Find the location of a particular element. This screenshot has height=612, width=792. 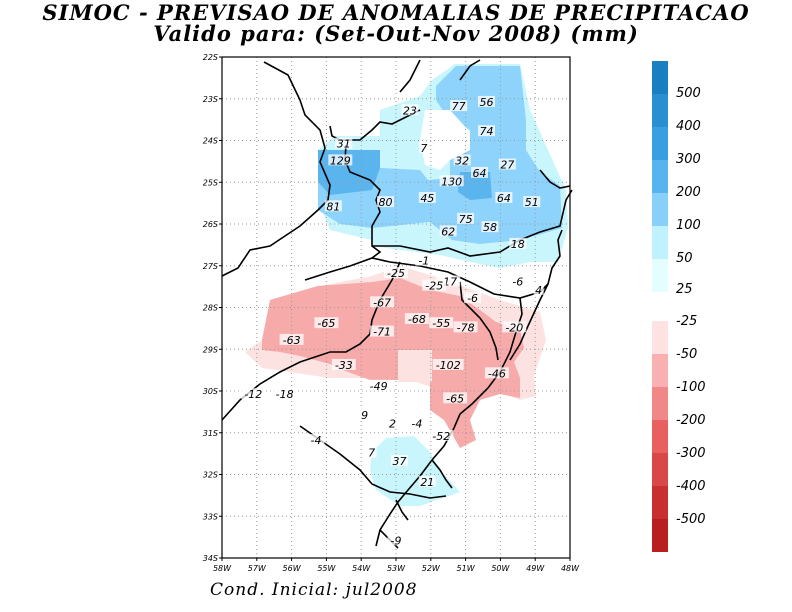

lon-tick-label: 53W is located at coordinates (396, 568).